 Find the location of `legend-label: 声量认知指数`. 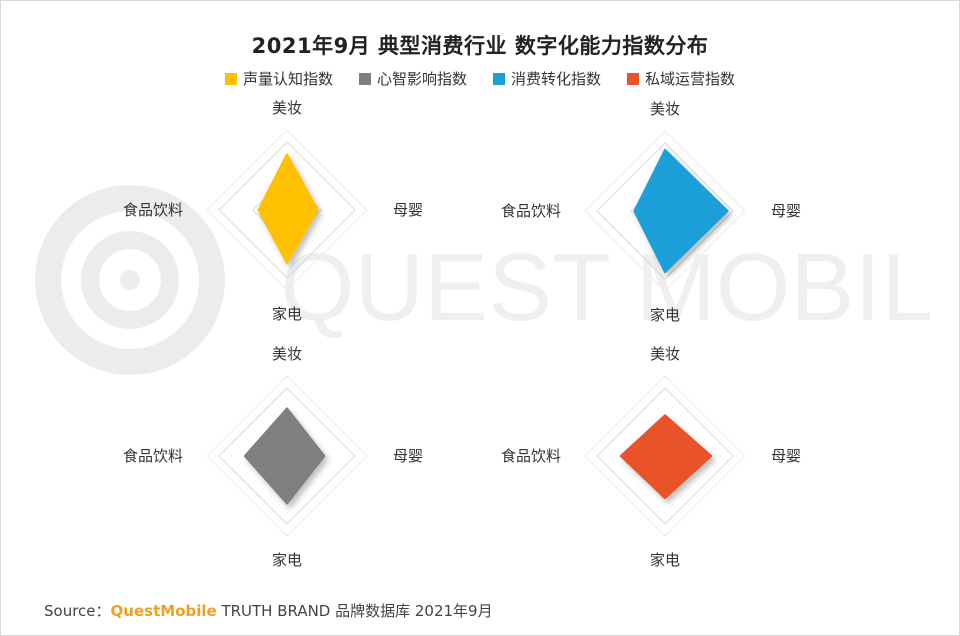

legend-label: 声量认知指数 is located at coordinates (287, 79).